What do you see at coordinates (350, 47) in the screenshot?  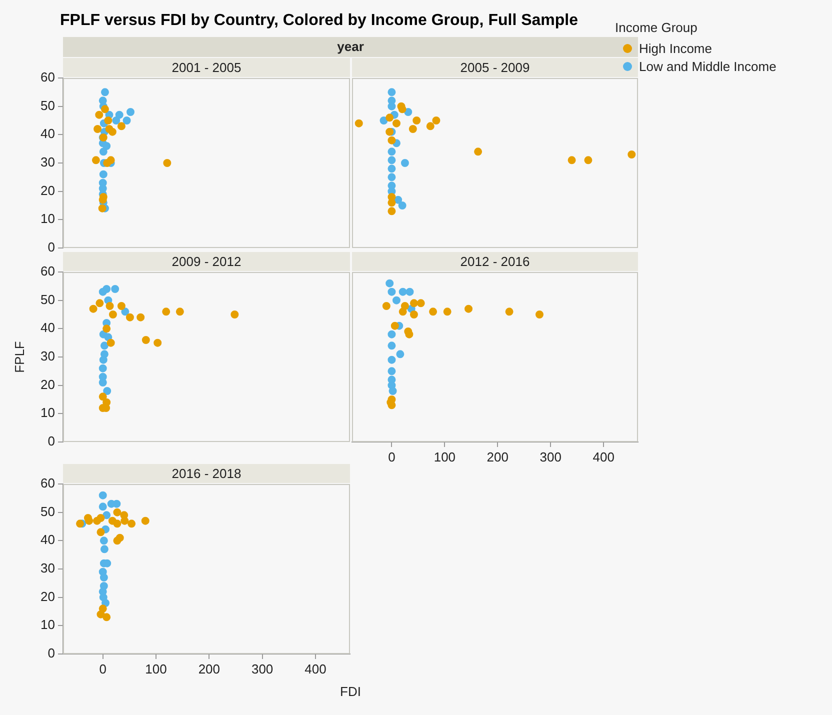 I see `text: year` at bounding box center [350, 47].